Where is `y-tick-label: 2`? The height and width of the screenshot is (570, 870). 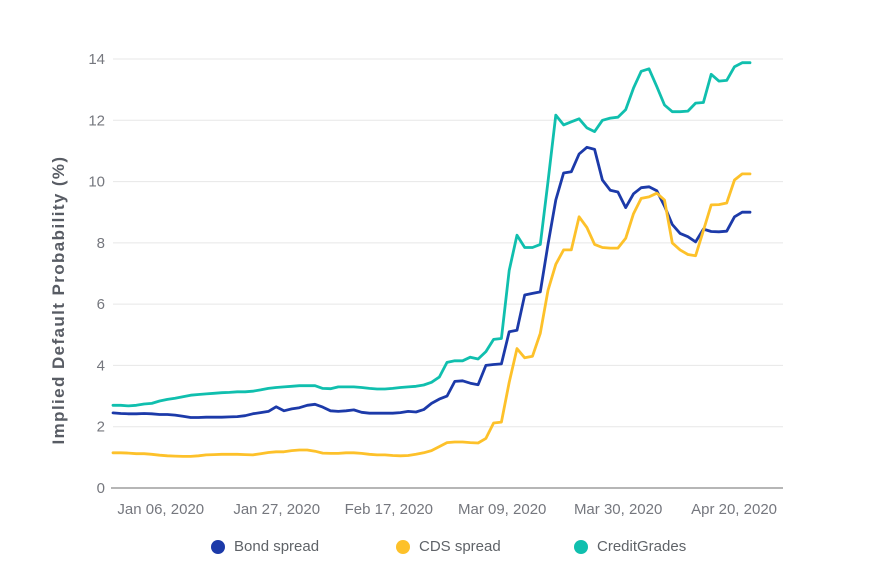
y-tick-label: 2 is located at coordinates (101, 427).